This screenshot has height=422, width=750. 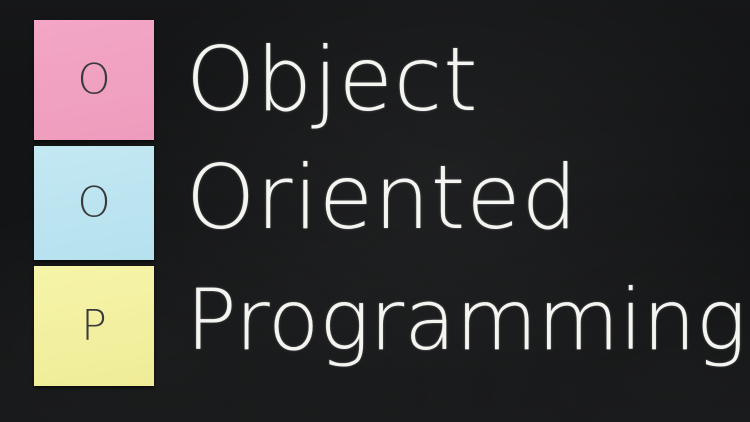 I want to click on sticky-note-letter-p: P, so click(x=94, y=325).